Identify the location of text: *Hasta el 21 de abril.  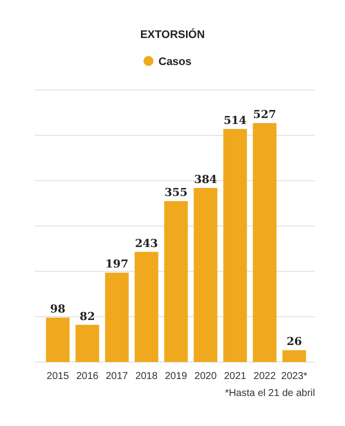
(269, 393).